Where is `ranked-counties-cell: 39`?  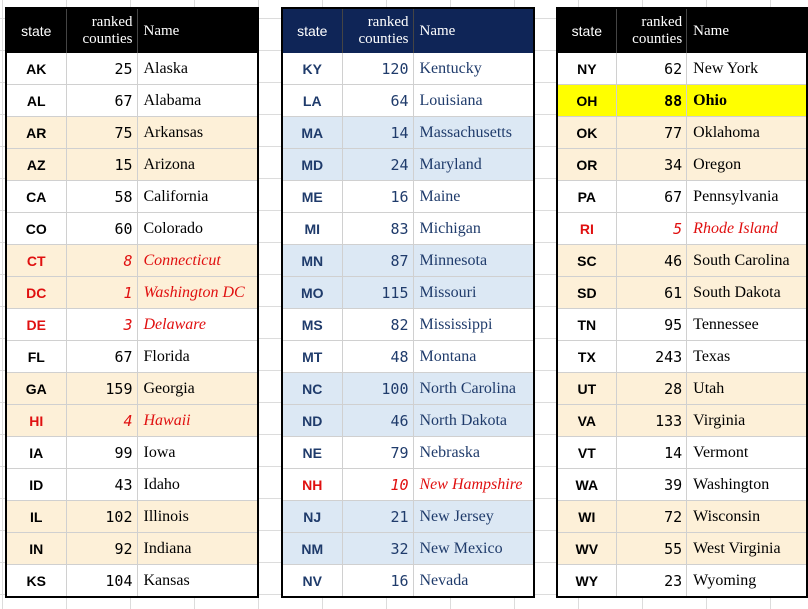
ranked-counties-cell: 39 is located at coordinates (652, 484).